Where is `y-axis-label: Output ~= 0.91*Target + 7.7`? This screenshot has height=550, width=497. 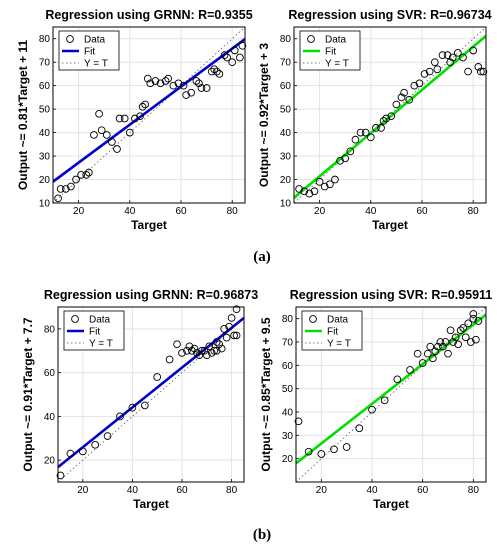 y-axis-label: Output ~= 0.91*Target + 7.7 is located at coordinates (28, 394).